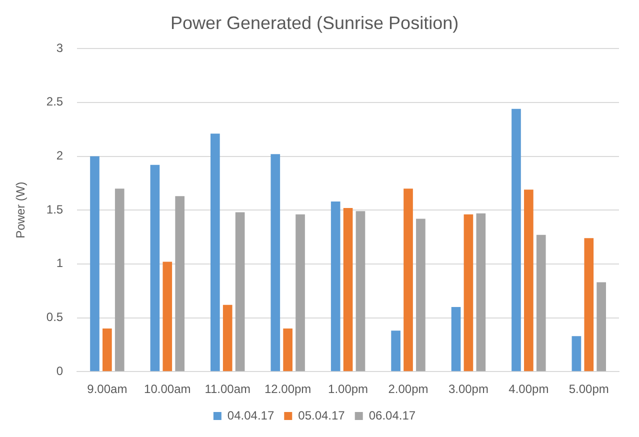 The width and height of the screenshot is (639, 437). Describe the element at coordinates (288, 389) in the screenshot. I see `x-tick-label: 12.00pm` at that location.